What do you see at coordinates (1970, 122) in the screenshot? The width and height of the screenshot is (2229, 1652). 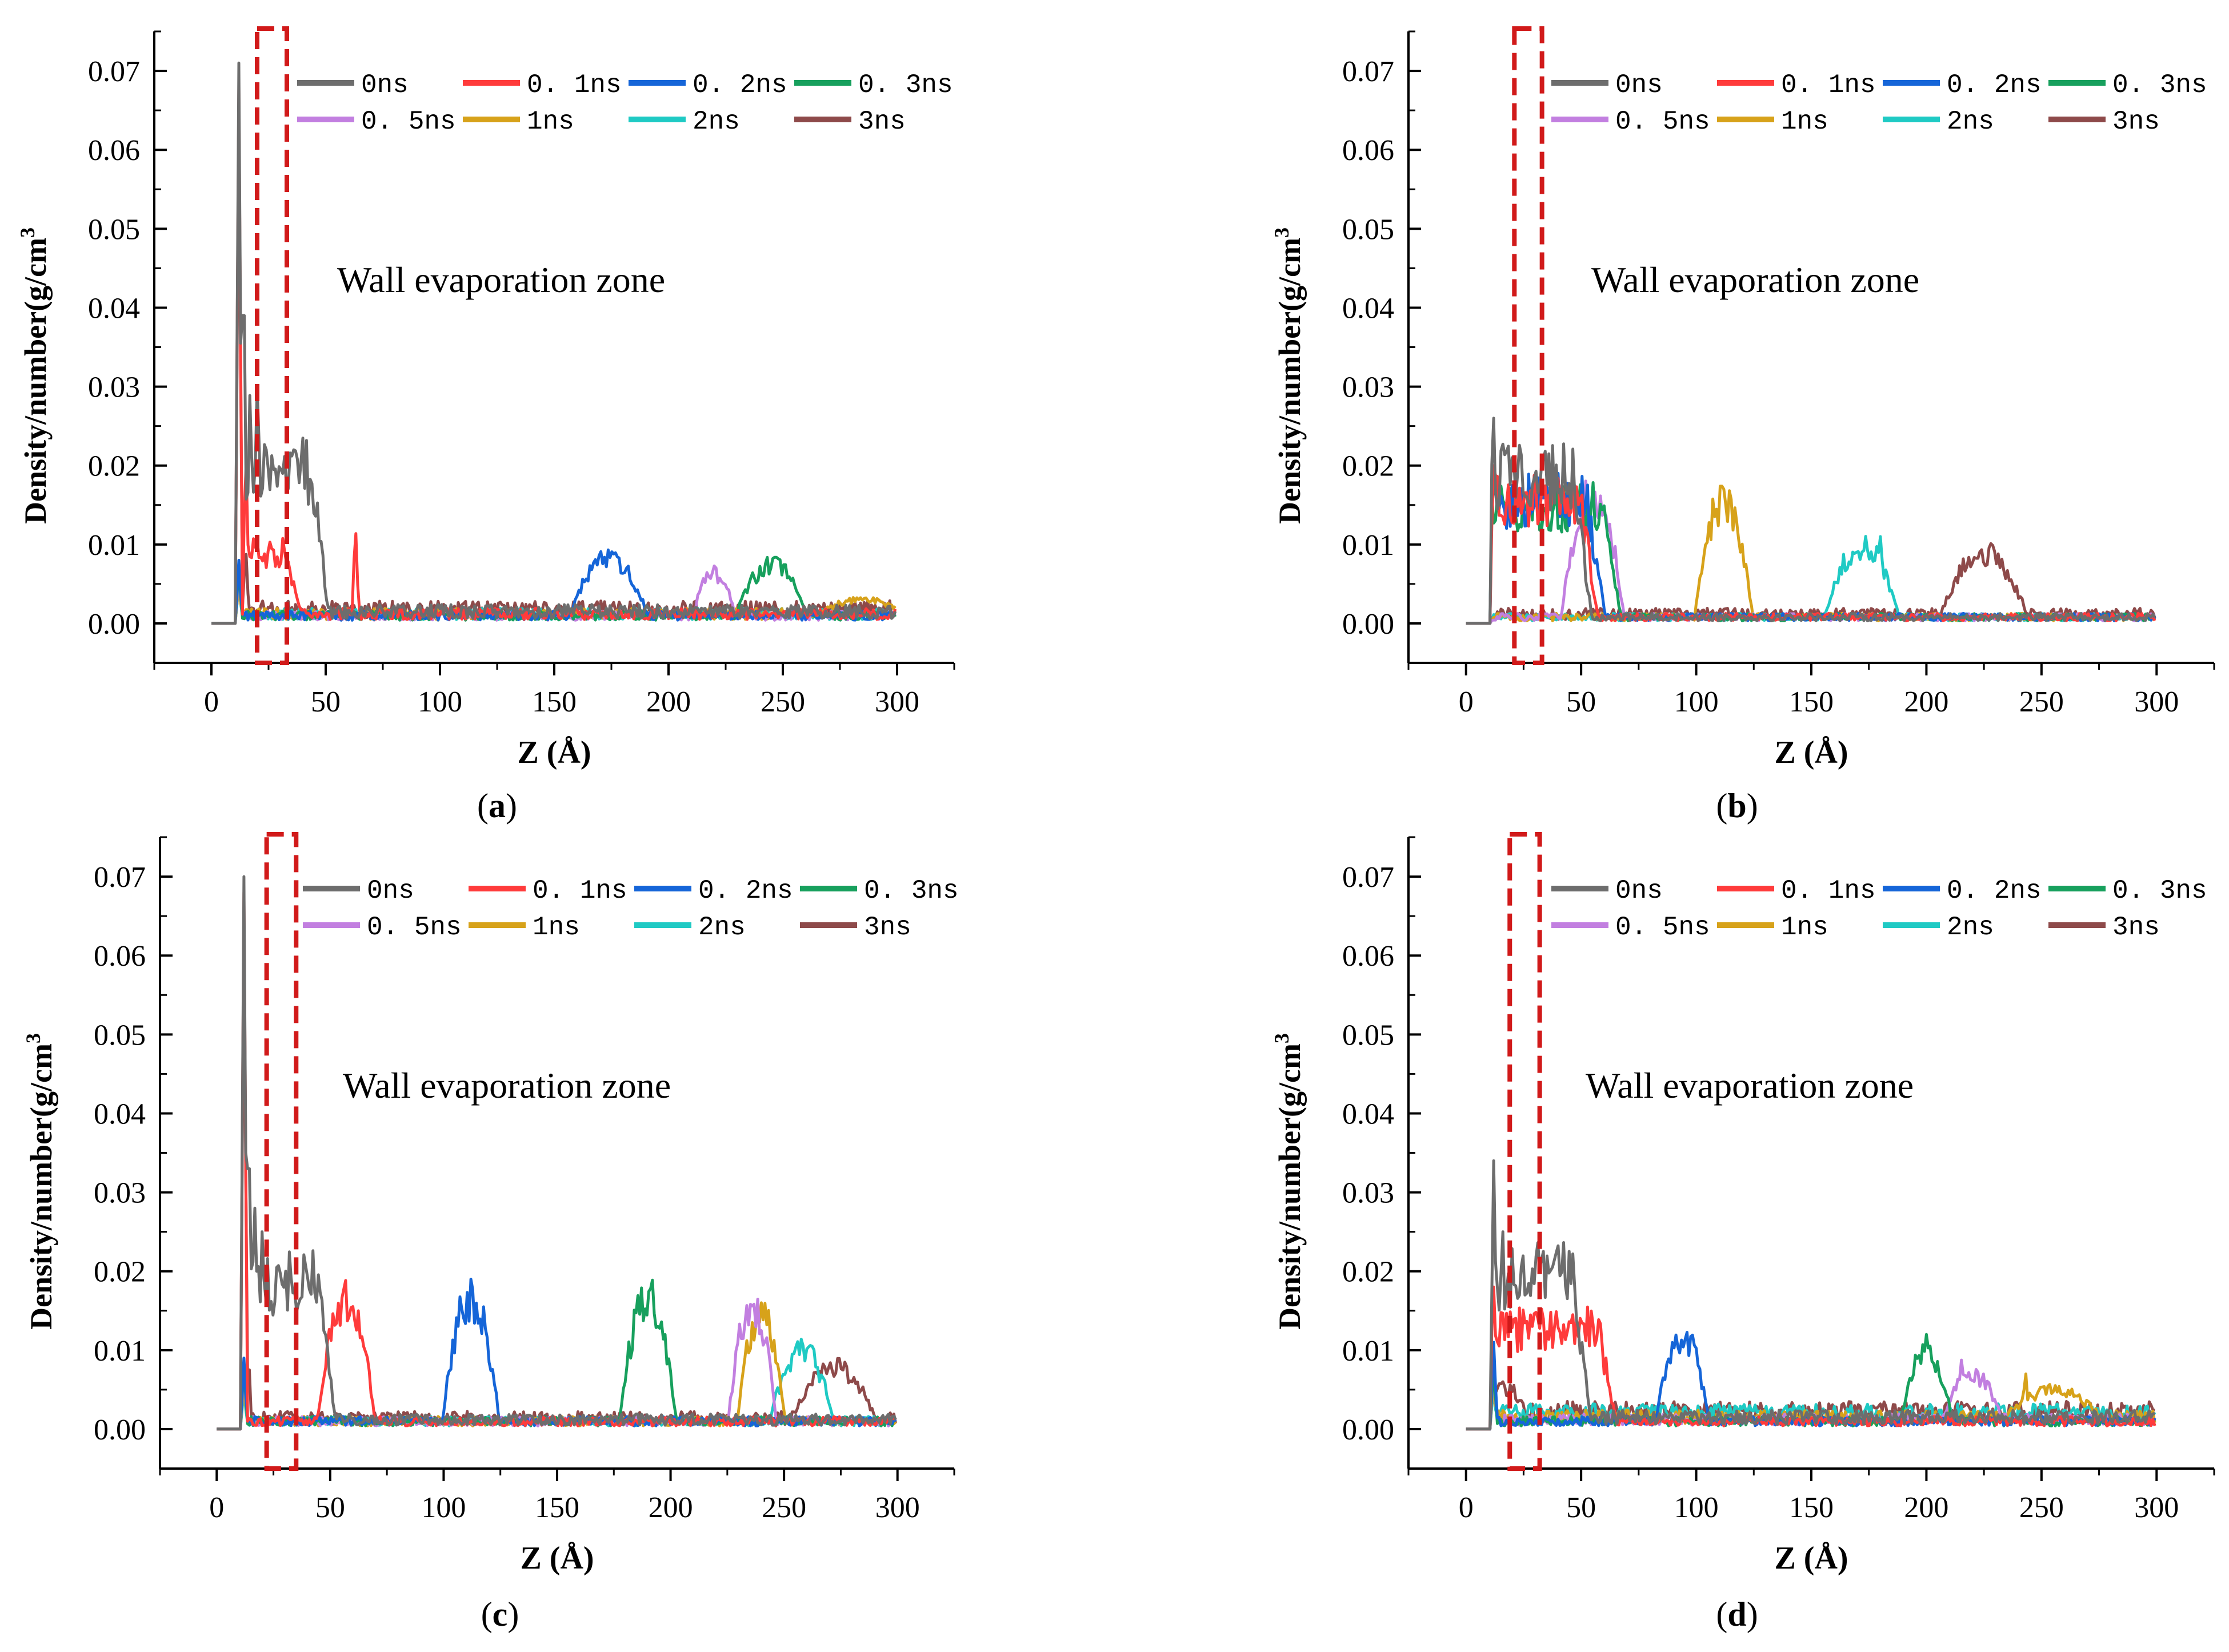 I see `legend-label: 2ns` at bounding box center [1970, 122].